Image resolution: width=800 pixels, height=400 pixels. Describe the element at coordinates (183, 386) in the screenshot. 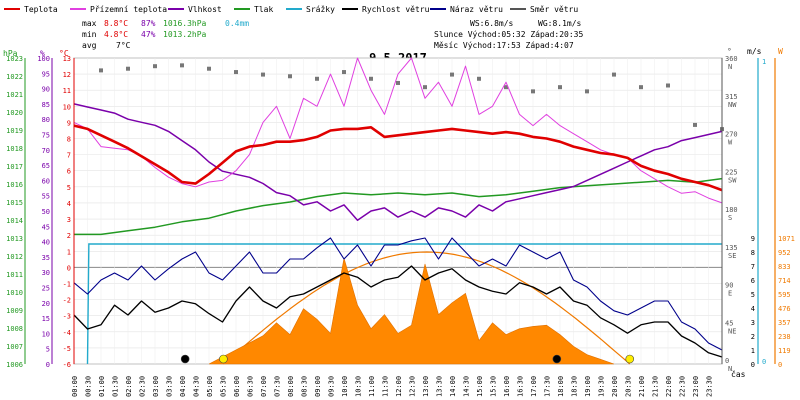

I see `tick-time-04:00: 04:00` at that location.